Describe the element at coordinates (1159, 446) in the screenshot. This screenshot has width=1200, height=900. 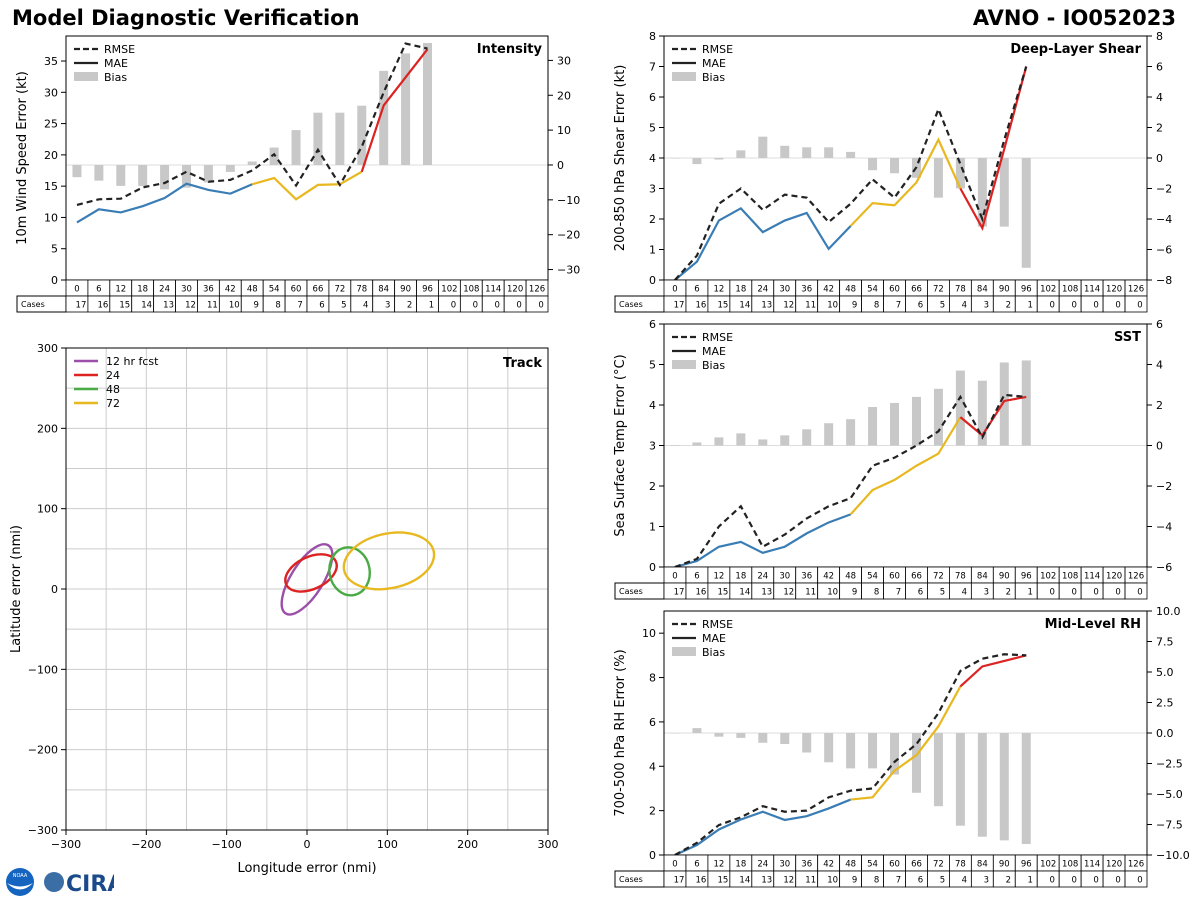
I see `y2-tick-label: 0` at that location.